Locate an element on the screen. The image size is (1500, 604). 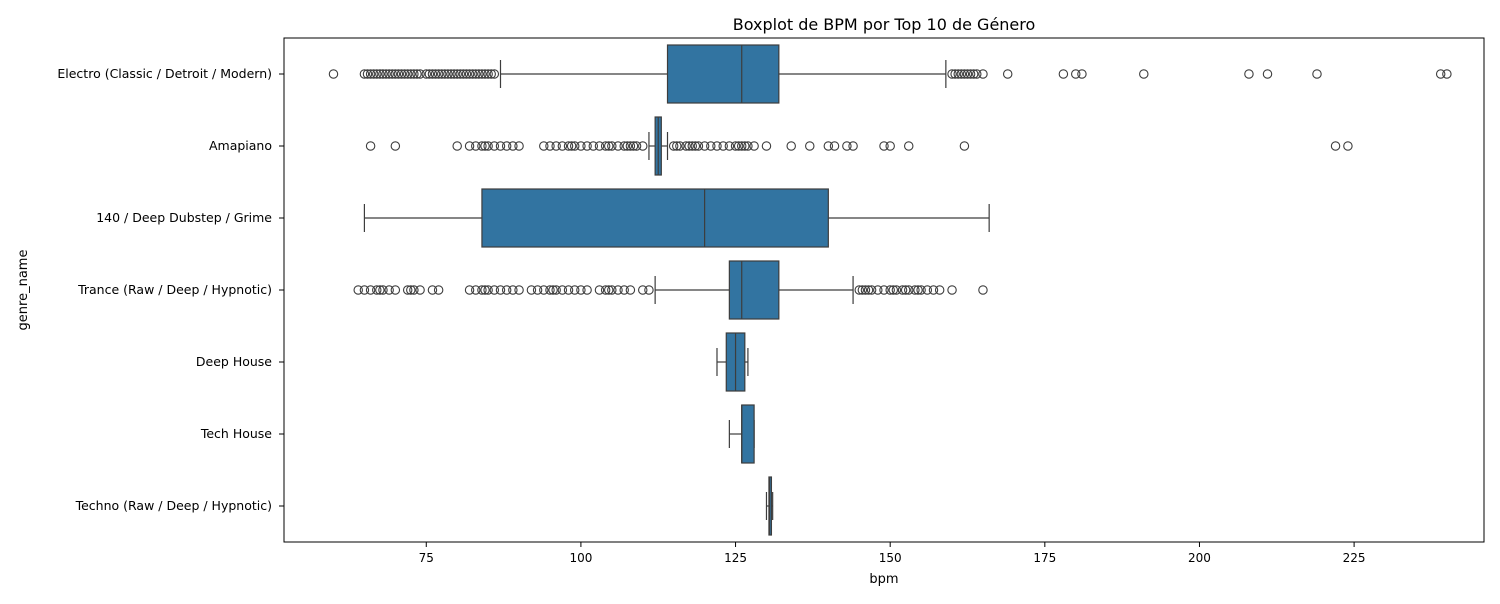
y-tick-label: Trance (Raw / Deep / Hypnotic) is located at coordinates (174, 289).